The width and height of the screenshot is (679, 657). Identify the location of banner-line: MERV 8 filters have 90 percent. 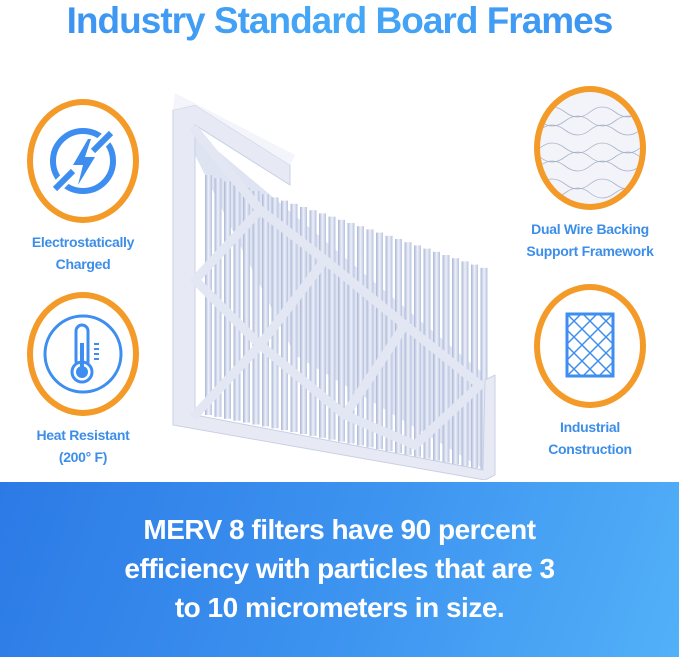
(339, 529).